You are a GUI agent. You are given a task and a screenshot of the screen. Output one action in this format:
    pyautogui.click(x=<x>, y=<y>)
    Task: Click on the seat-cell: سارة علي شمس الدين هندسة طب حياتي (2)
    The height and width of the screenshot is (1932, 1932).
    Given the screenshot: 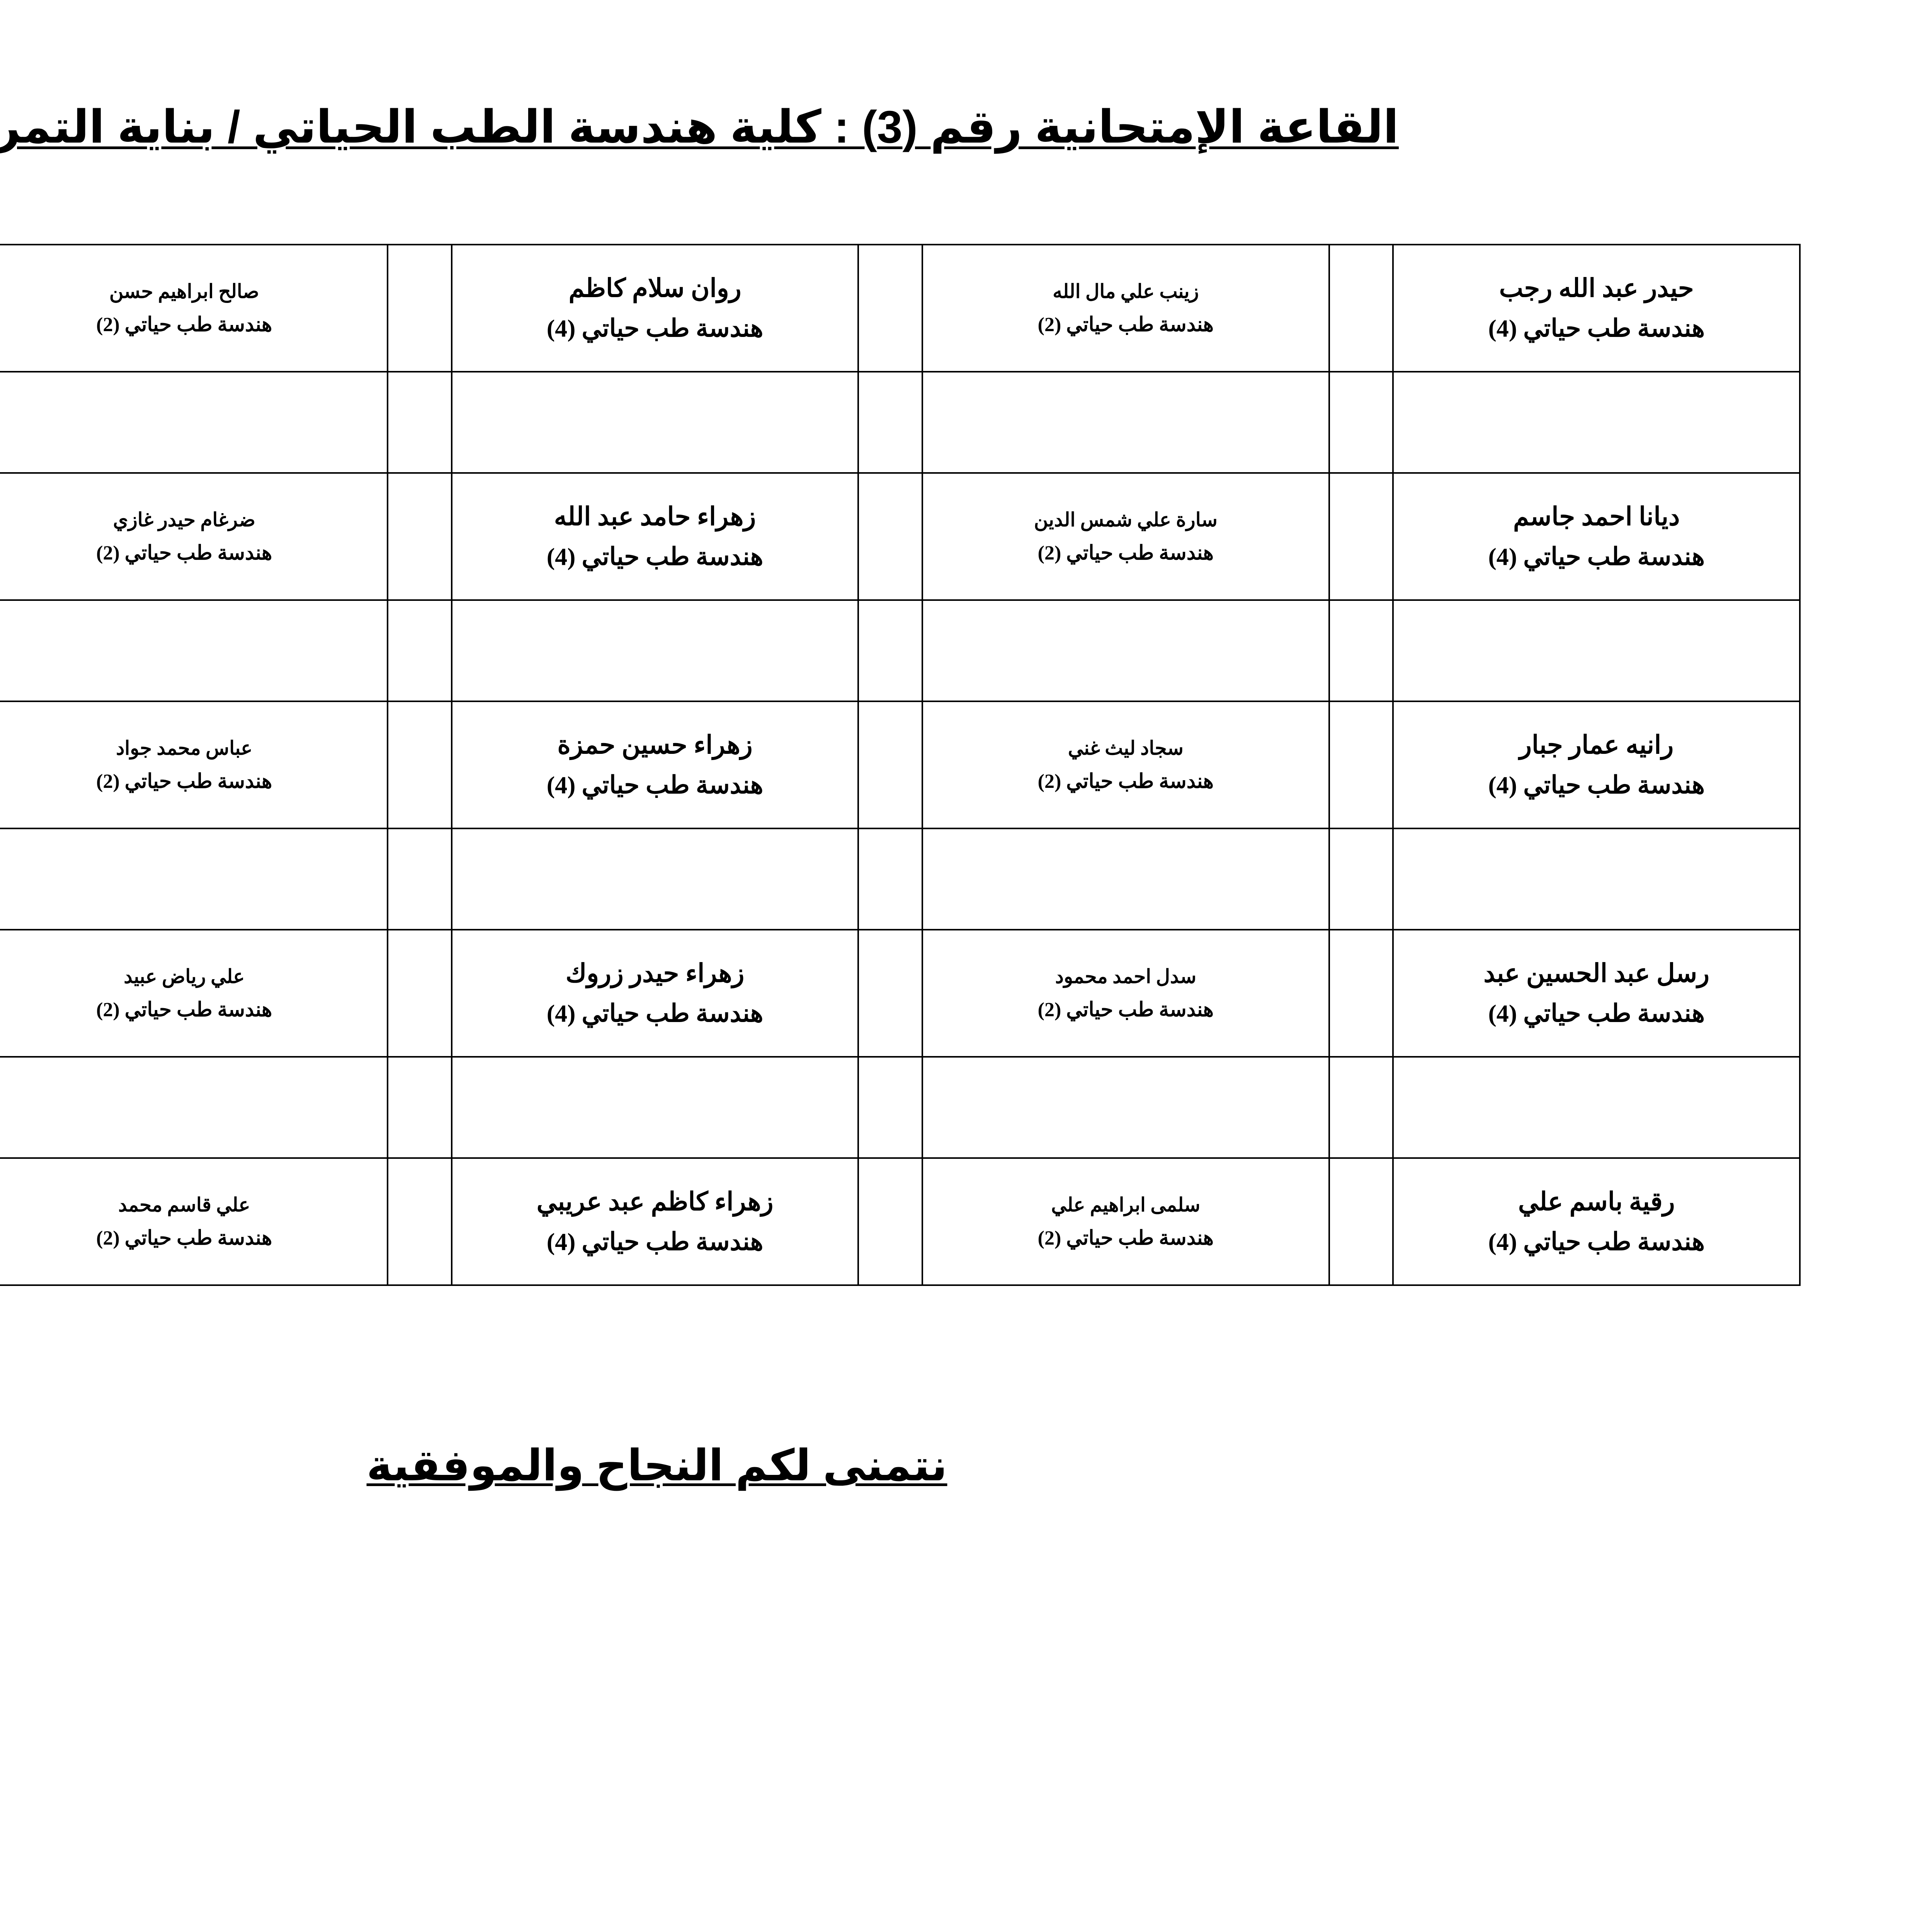 What is the action you would take?
    pyautogui.click(x=1126, y=536)
    